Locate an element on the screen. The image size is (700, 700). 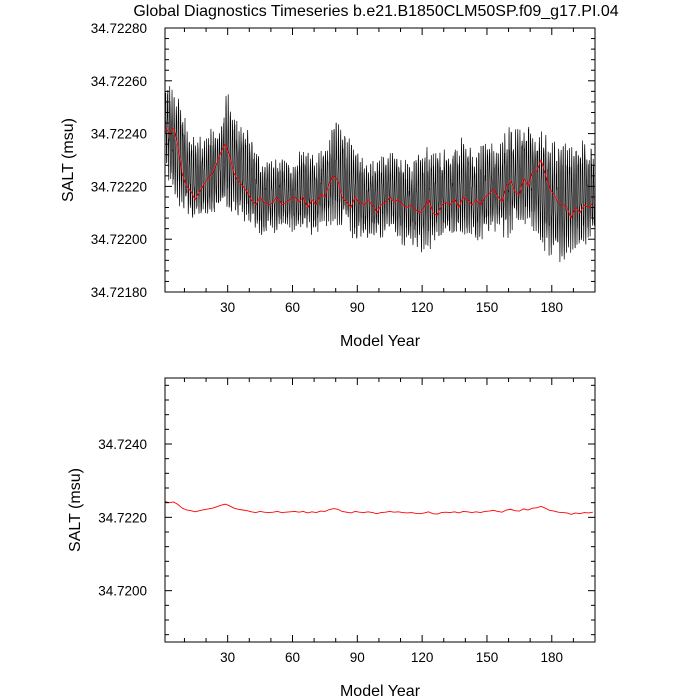
y-tick-label: 34.72260 is located at coordinates (119, 81).